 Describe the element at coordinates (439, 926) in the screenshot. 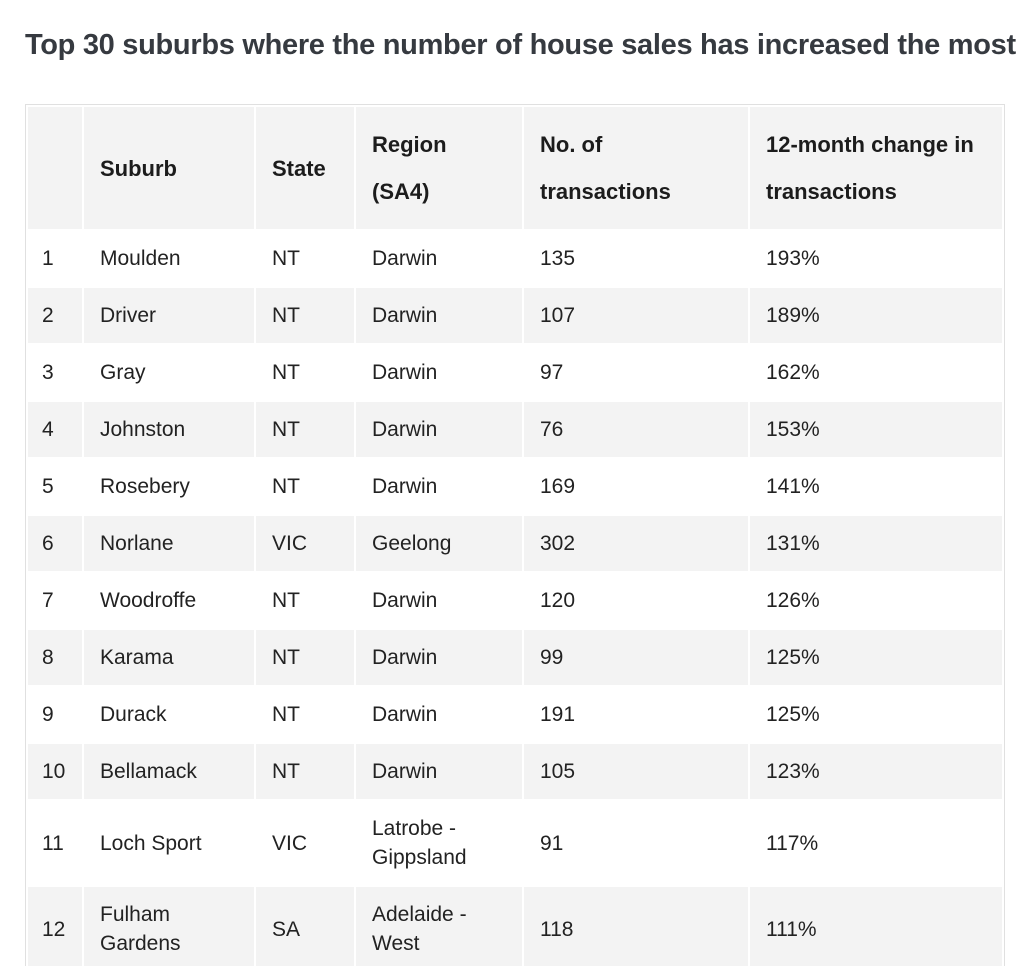

I see `region-cell: Adelaide - West` at that location.